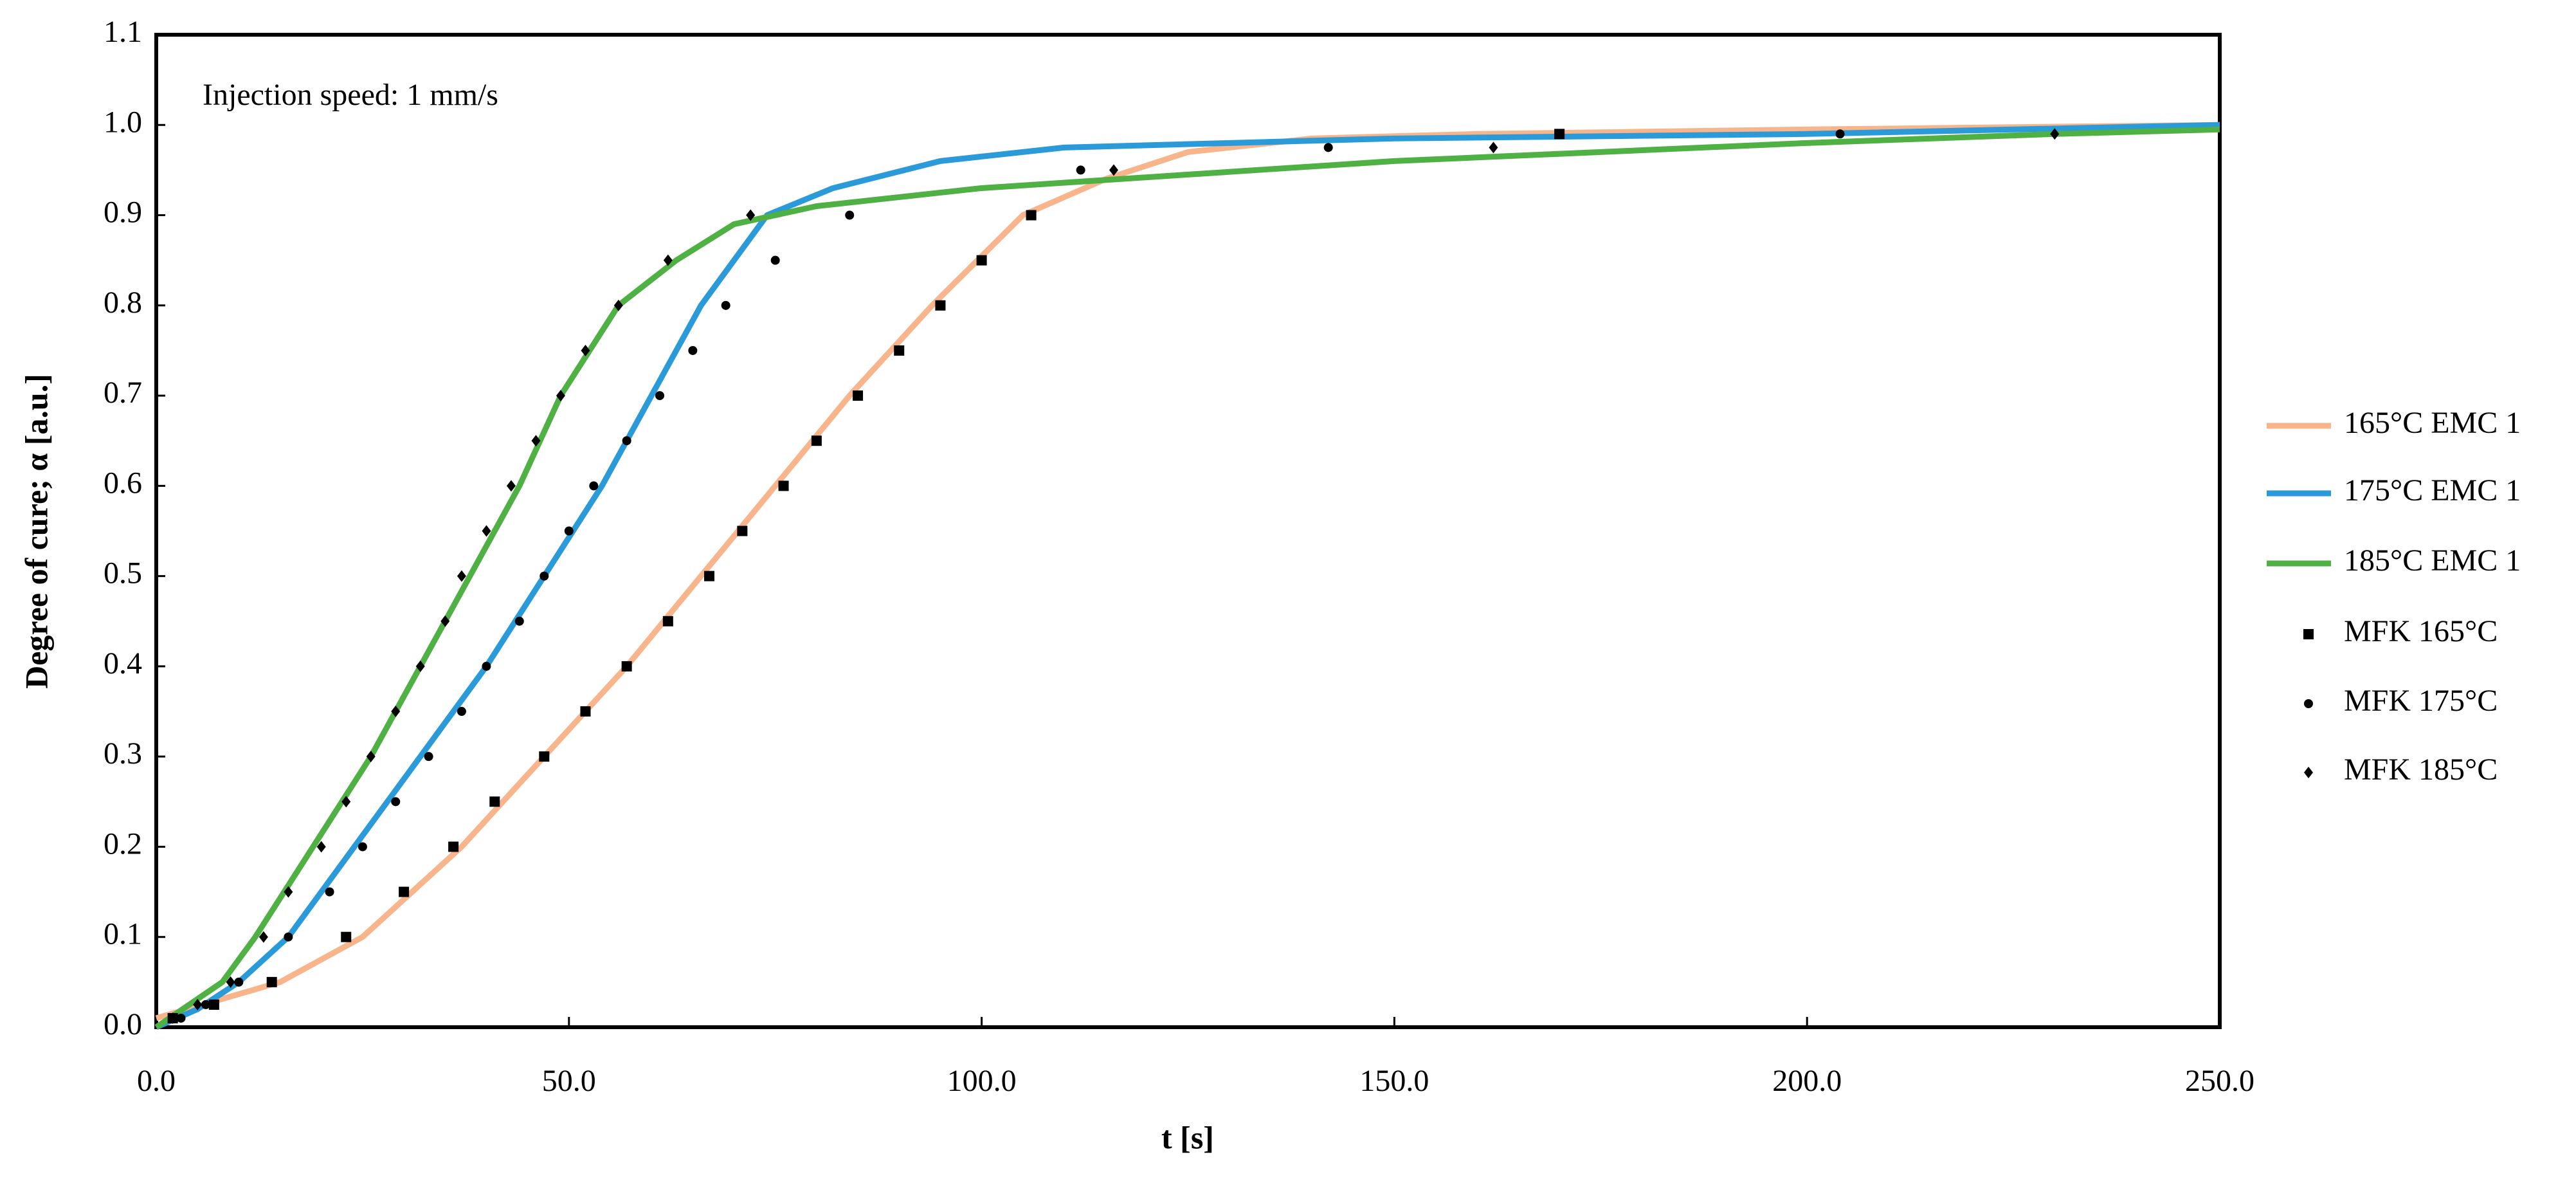 Image resolution: width=2576 pixels, height=1179 pixels. Describe the element at coordinates (2421, 701) in the screenshot. I see `legend-label: MFK 175°C` at that location.